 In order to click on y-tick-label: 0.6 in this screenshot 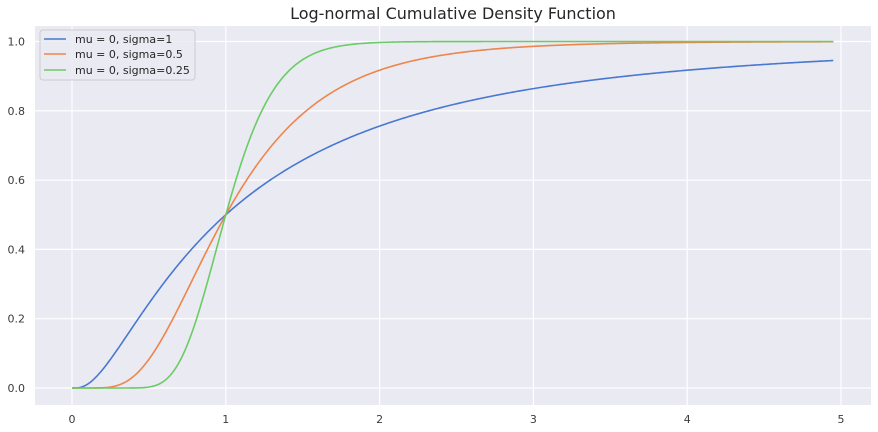, I will do `click(17, 180)`.